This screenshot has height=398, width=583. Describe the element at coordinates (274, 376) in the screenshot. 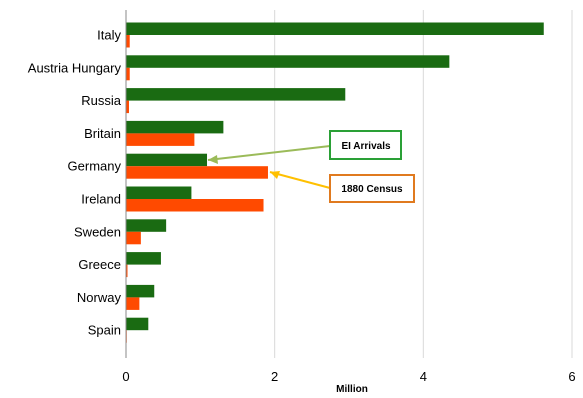

I see `x-tick-label-2: 2` at that location.